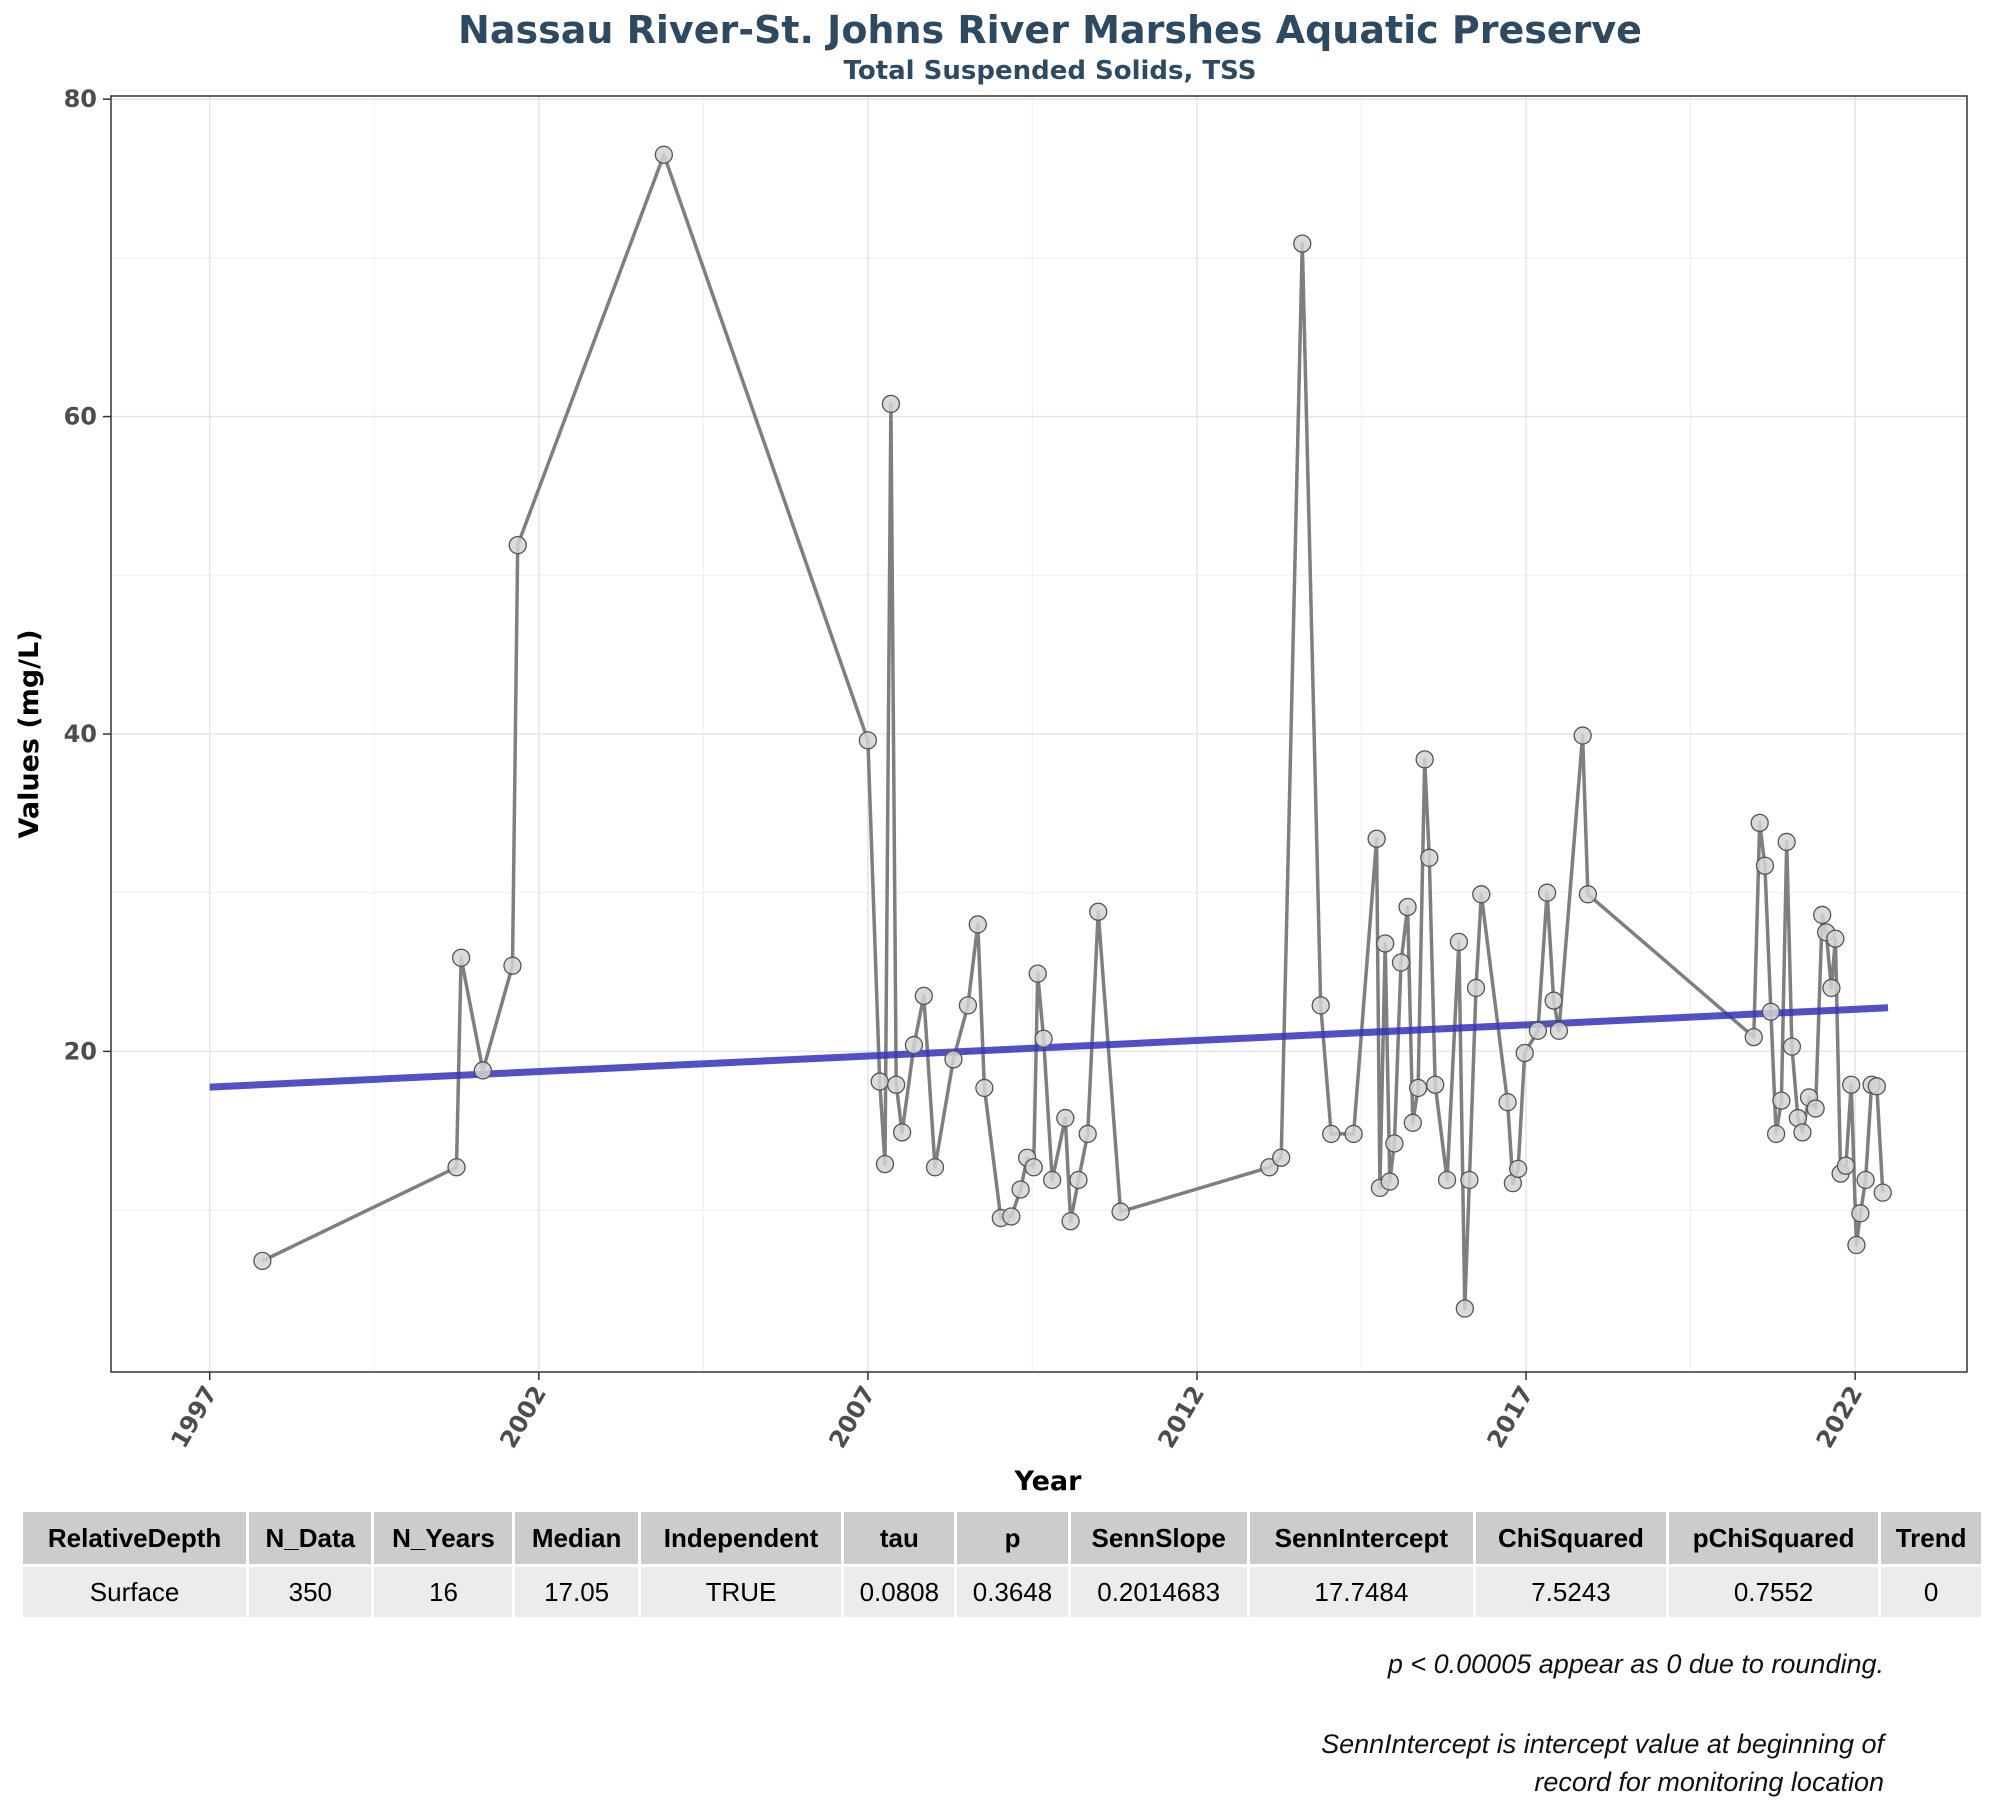 The width and height of the screenshot is (2000, 1801). What do you see at coordinates (852, 1417) in the screenshot?
I see `x-tick-label: 2007` at bounding box center [852, 1417].